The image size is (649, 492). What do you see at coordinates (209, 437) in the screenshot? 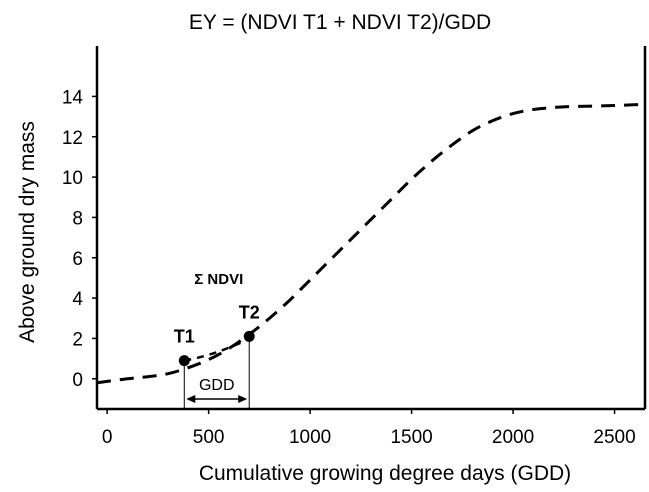
I see `x-tick-label: 500` at bounding box center [209, 437].